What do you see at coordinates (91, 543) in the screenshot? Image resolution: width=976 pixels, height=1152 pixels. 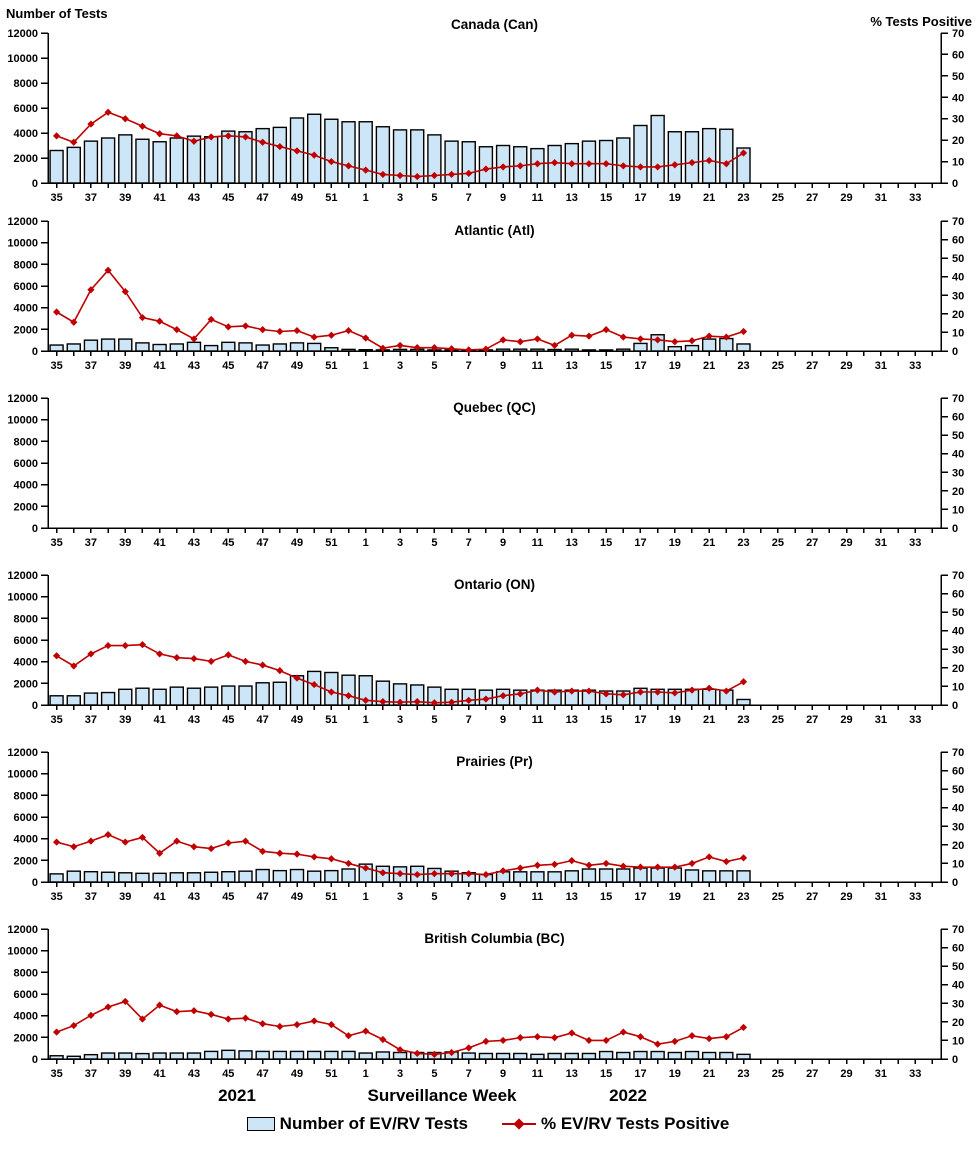 I see `svg-text: 37` at bounding box center [91, 543].